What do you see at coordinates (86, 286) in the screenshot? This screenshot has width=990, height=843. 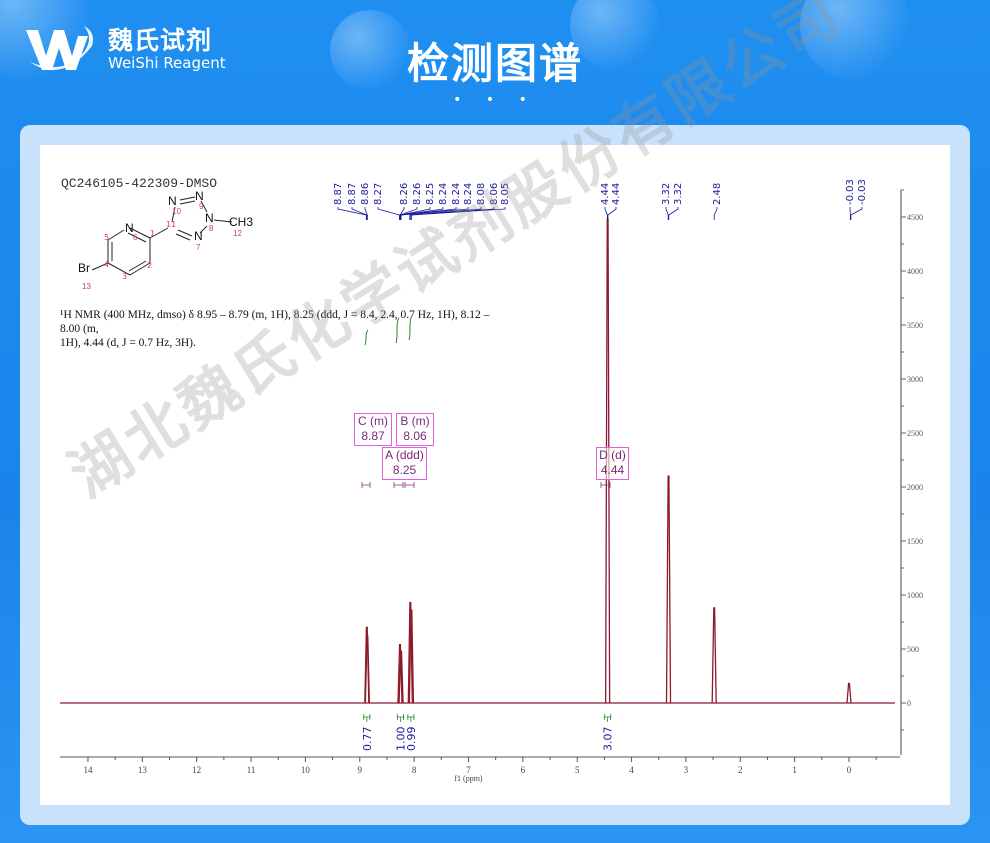 I see `molecule-atom-number: 13` at bounding box center [86, 286].